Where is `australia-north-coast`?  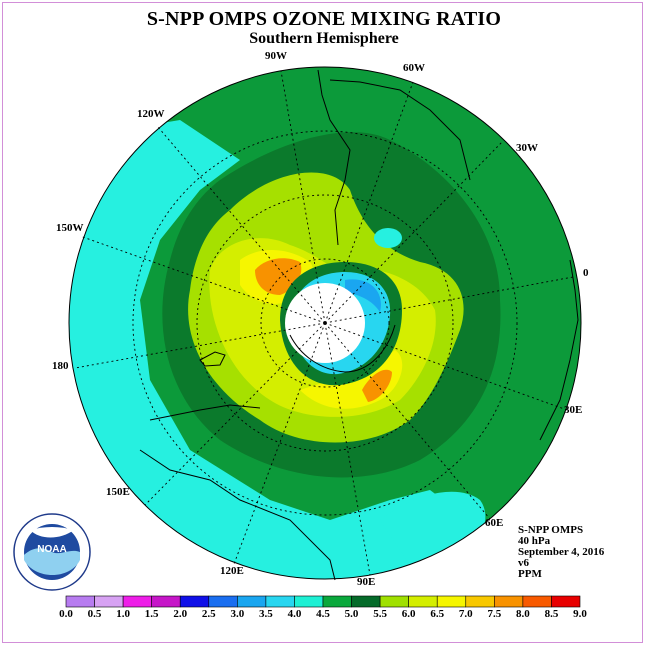 australia-north-coast is located at coordinates (205, 412).